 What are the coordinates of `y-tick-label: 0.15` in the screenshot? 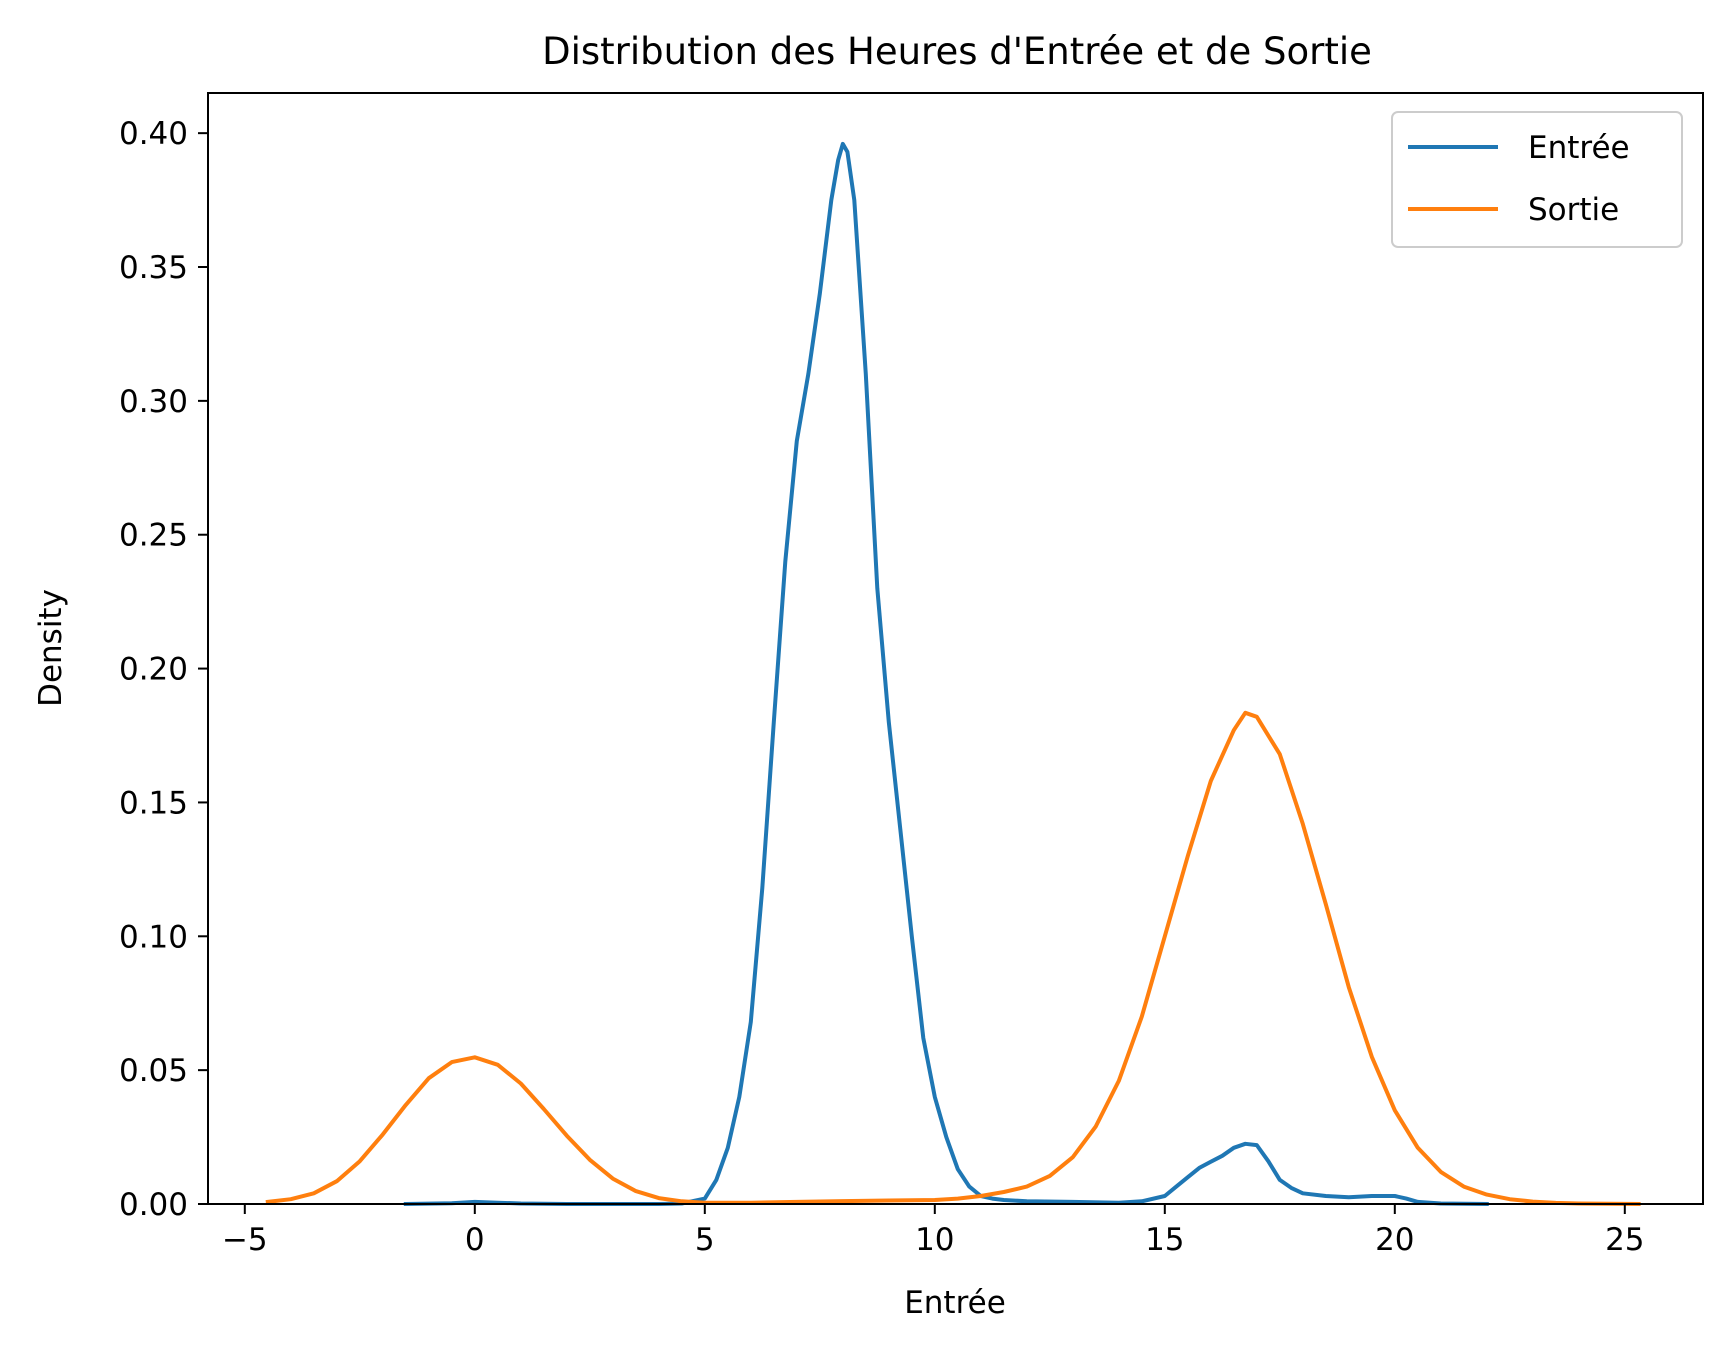 It's located at (153, 803).